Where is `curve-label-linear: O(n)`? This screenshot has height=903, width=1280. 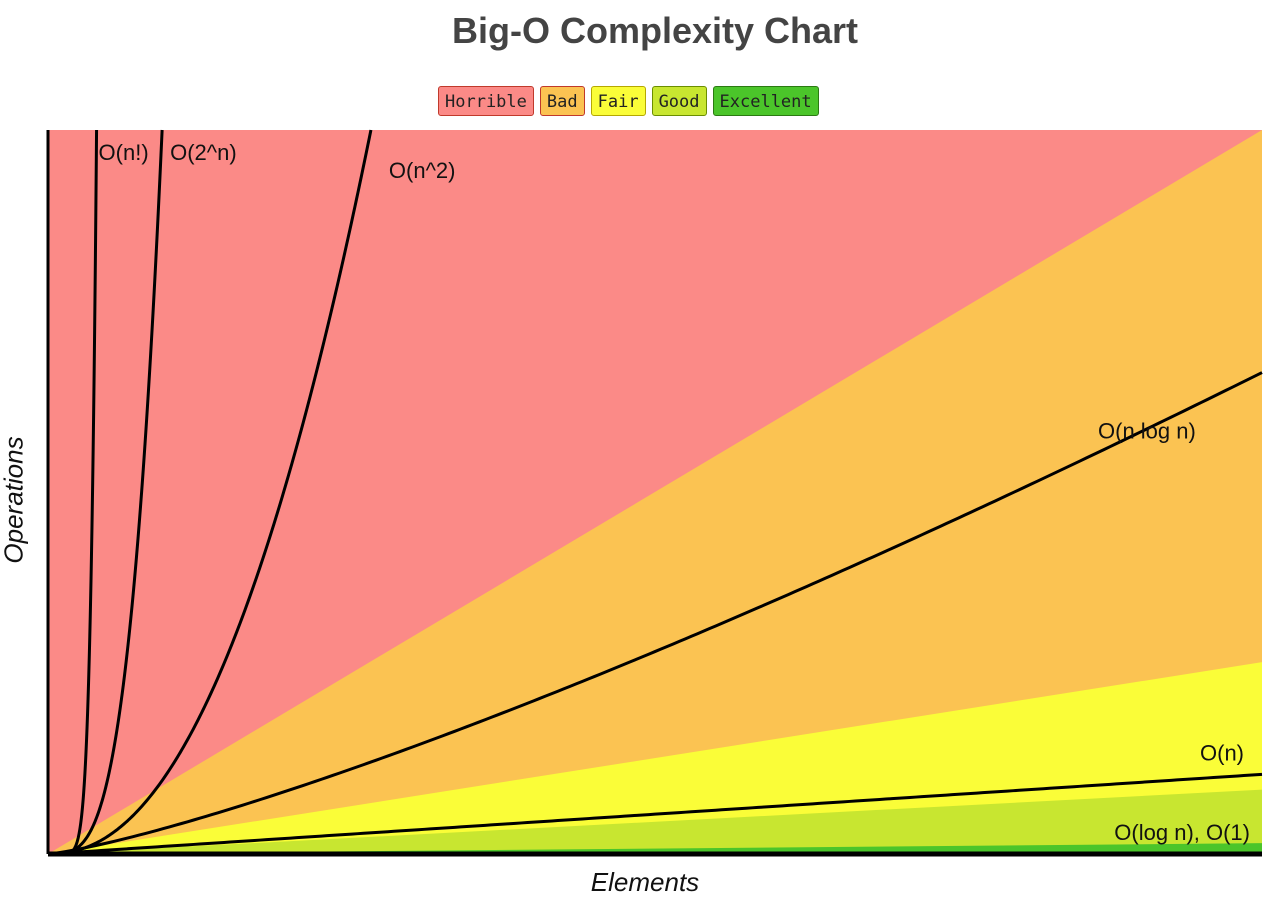 curve-label-linear: O(n) is located at coordinates (1222, 752).